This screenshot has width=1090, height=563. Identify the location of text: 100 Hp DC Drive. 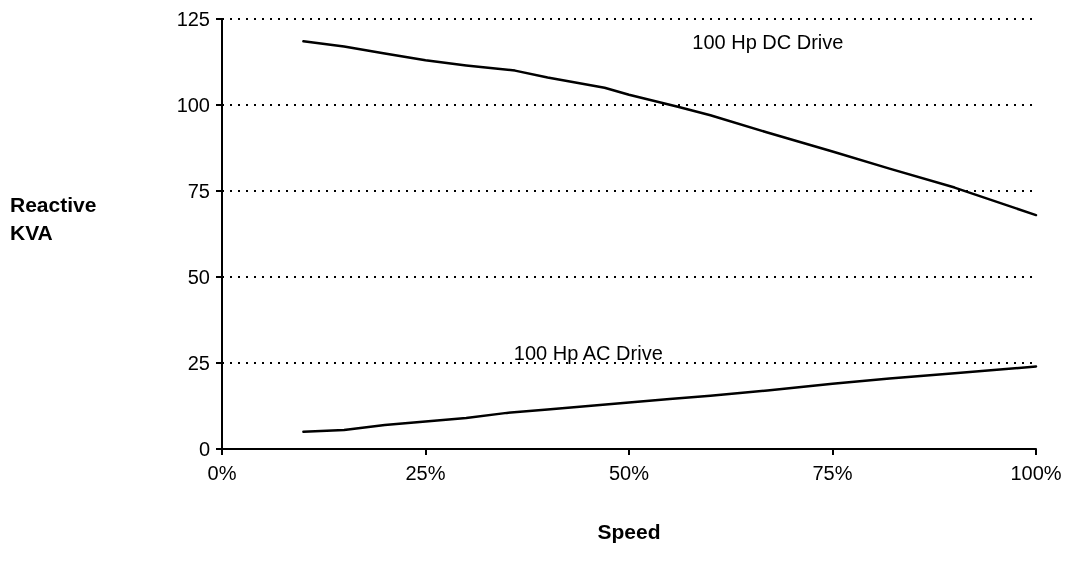
(768, 41).